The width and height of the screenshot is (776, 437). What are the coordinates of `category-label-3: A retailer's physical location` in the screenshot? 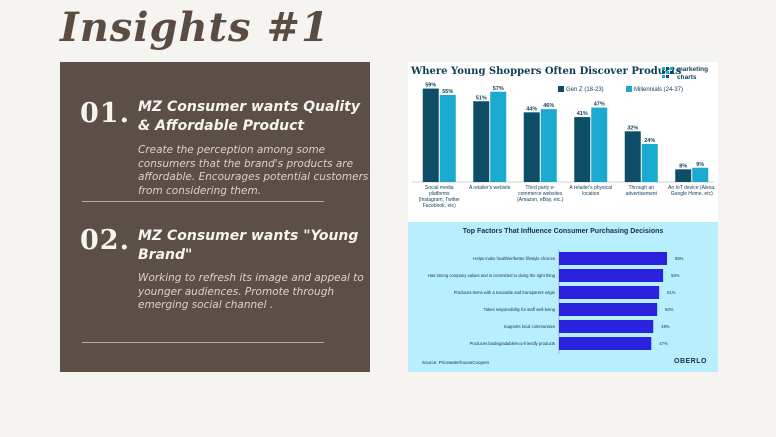 It's located at (590, 191).